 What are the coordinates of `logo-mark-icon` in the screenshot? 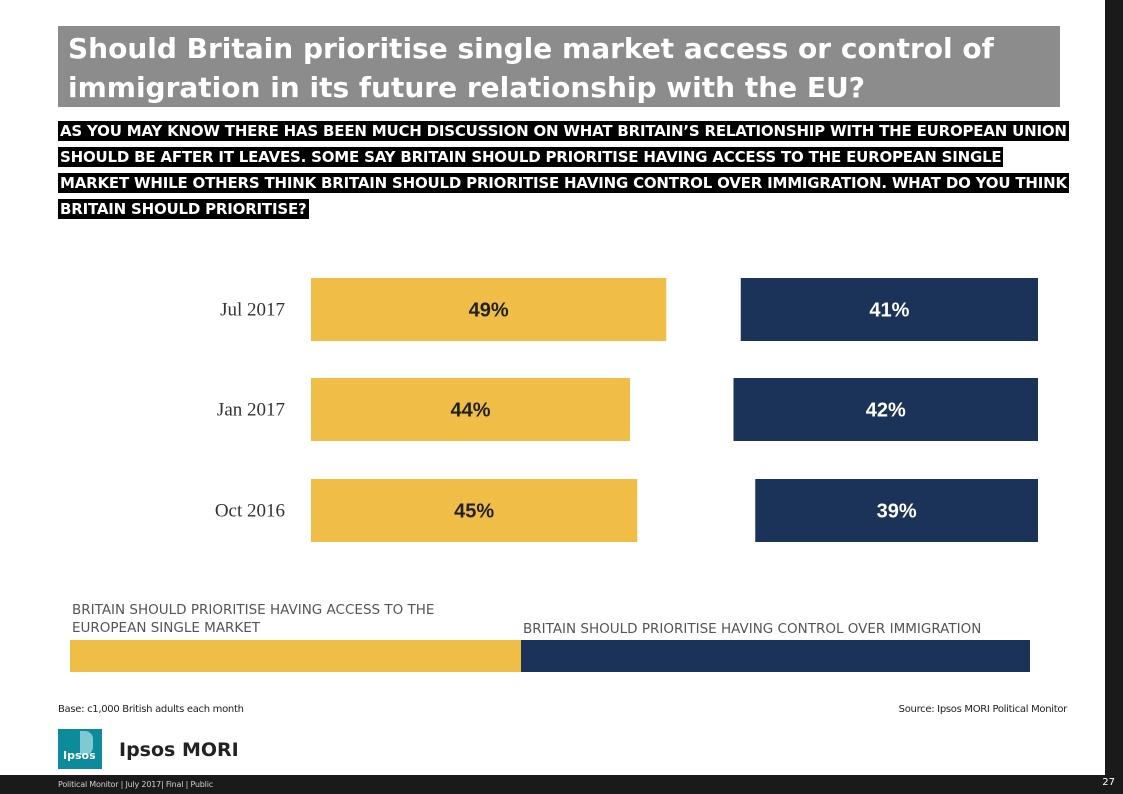 It's located at (86, 743).